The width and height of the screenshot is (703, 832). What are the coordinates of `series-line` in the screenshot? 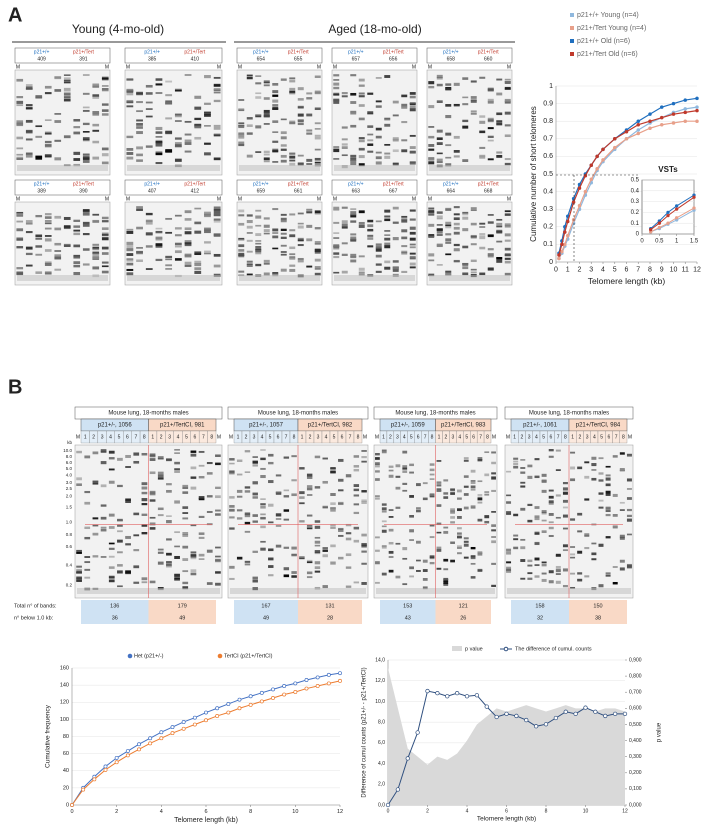 It's located at (628, 183).